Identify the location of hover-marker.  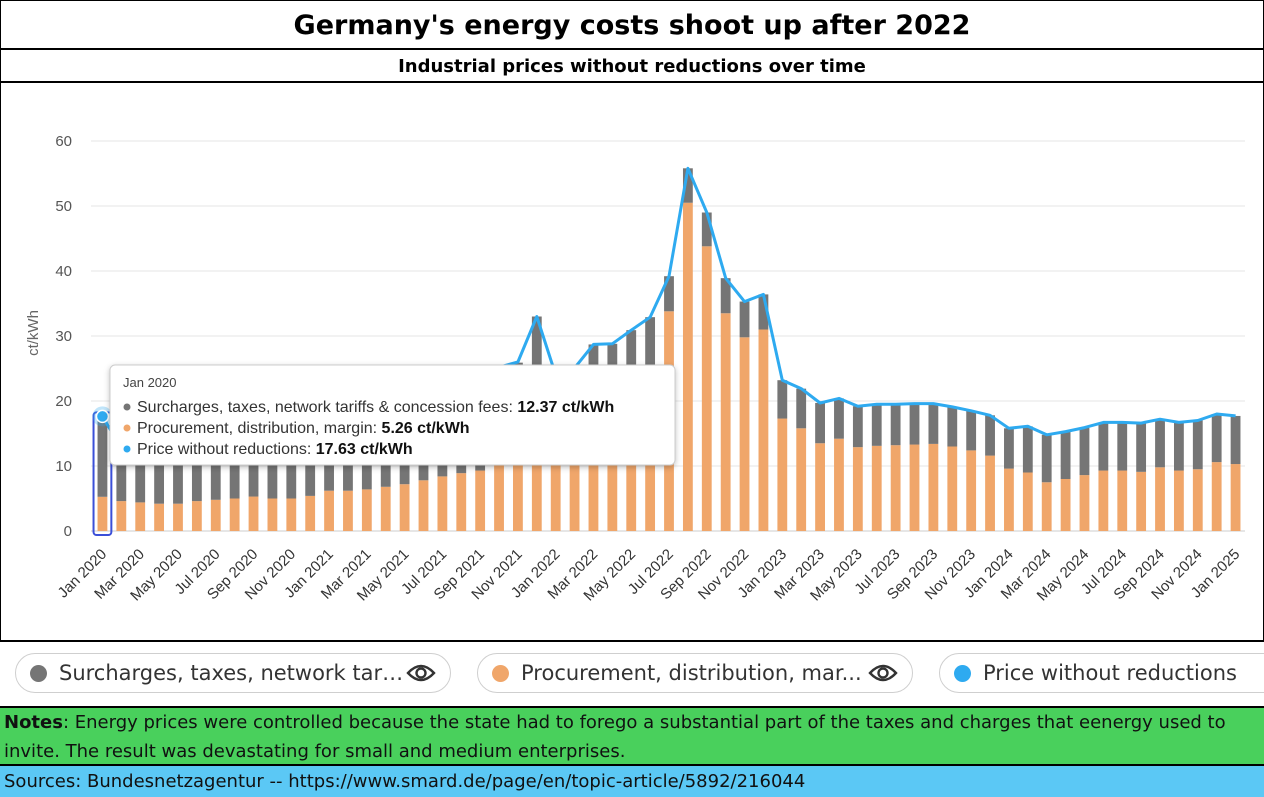
(102, 416).